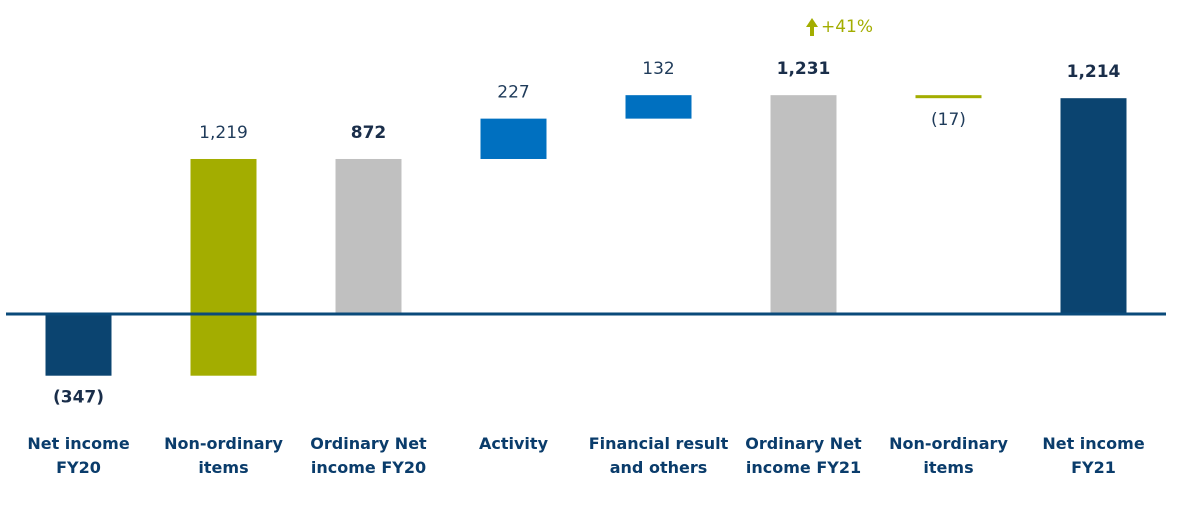  I want to click on data-label: (347), so click(78, 398).